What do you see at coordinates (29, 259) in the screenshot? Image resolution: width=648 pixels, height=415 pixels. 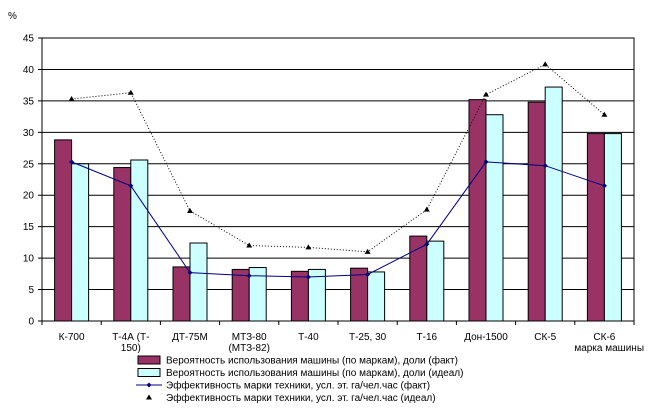 I see `y-tick-label: 10` at bounding box center [29, 259].